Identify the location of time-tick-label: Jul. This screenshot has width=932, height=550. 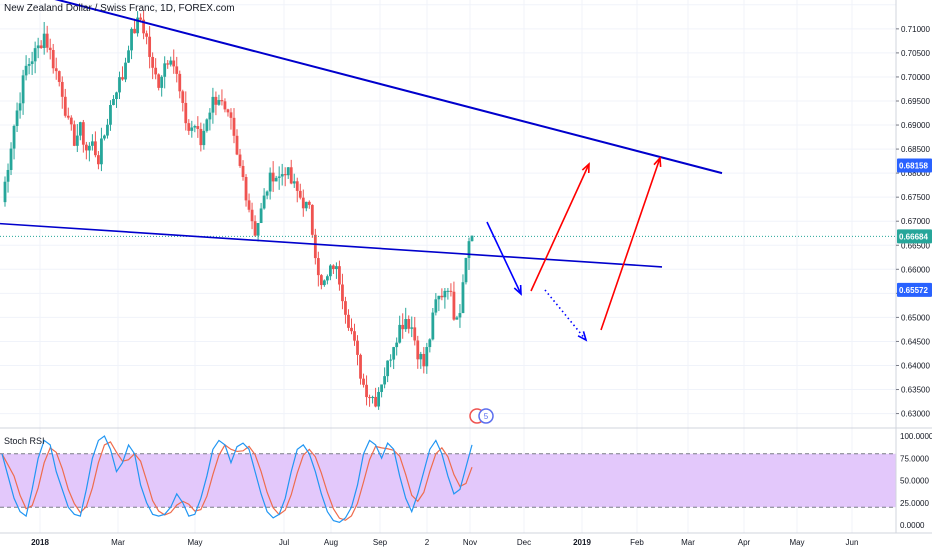
(284, 542).